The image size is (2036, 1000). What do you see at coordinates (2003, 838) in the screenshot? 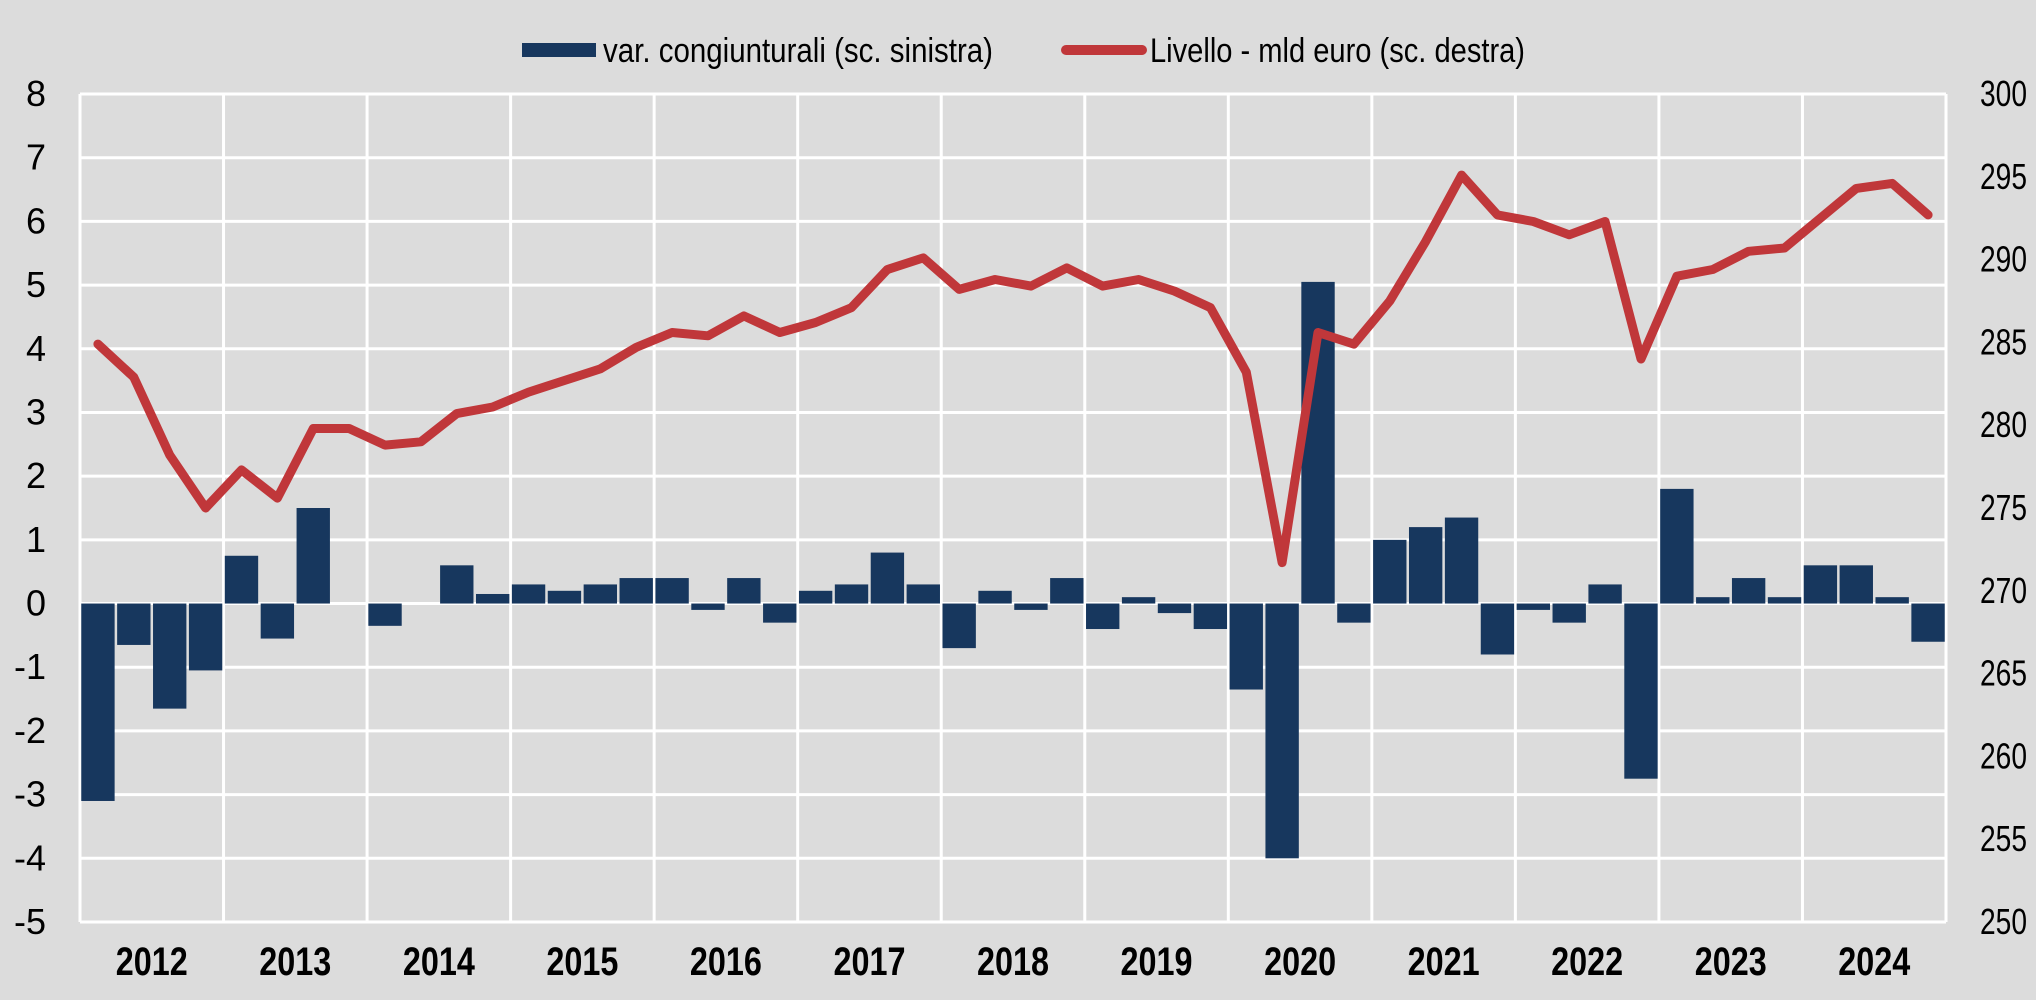
I see `right-tick-label: 255` at bounding box center [2003, 838].